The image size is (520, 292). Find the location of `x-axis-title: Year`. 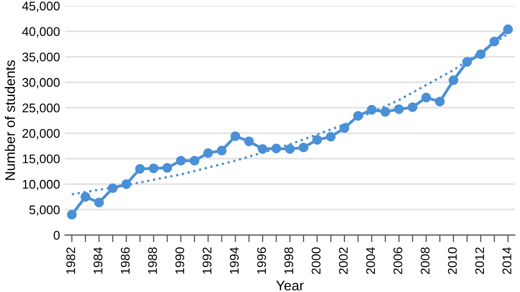

x-axis-title: Year is located at coordinates (290, 285).